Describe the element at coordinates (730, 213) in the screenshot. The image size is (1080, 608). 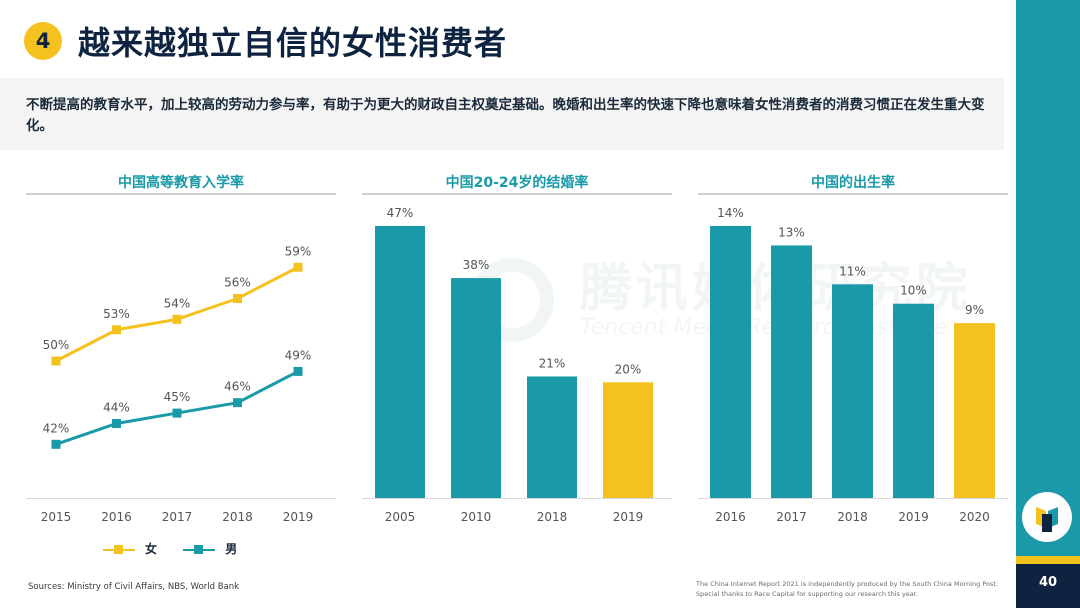
I see `bar-data-label: 14%` at that location.